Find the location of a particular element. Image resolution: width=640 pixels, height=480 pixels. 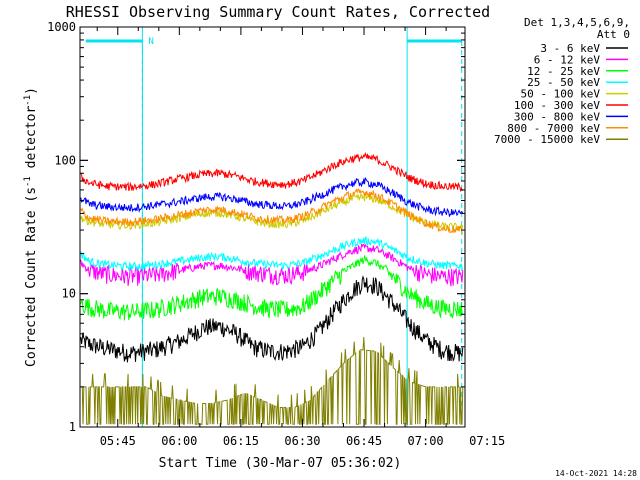

y-tick-label: 10 is located at coordinates (69, 294).